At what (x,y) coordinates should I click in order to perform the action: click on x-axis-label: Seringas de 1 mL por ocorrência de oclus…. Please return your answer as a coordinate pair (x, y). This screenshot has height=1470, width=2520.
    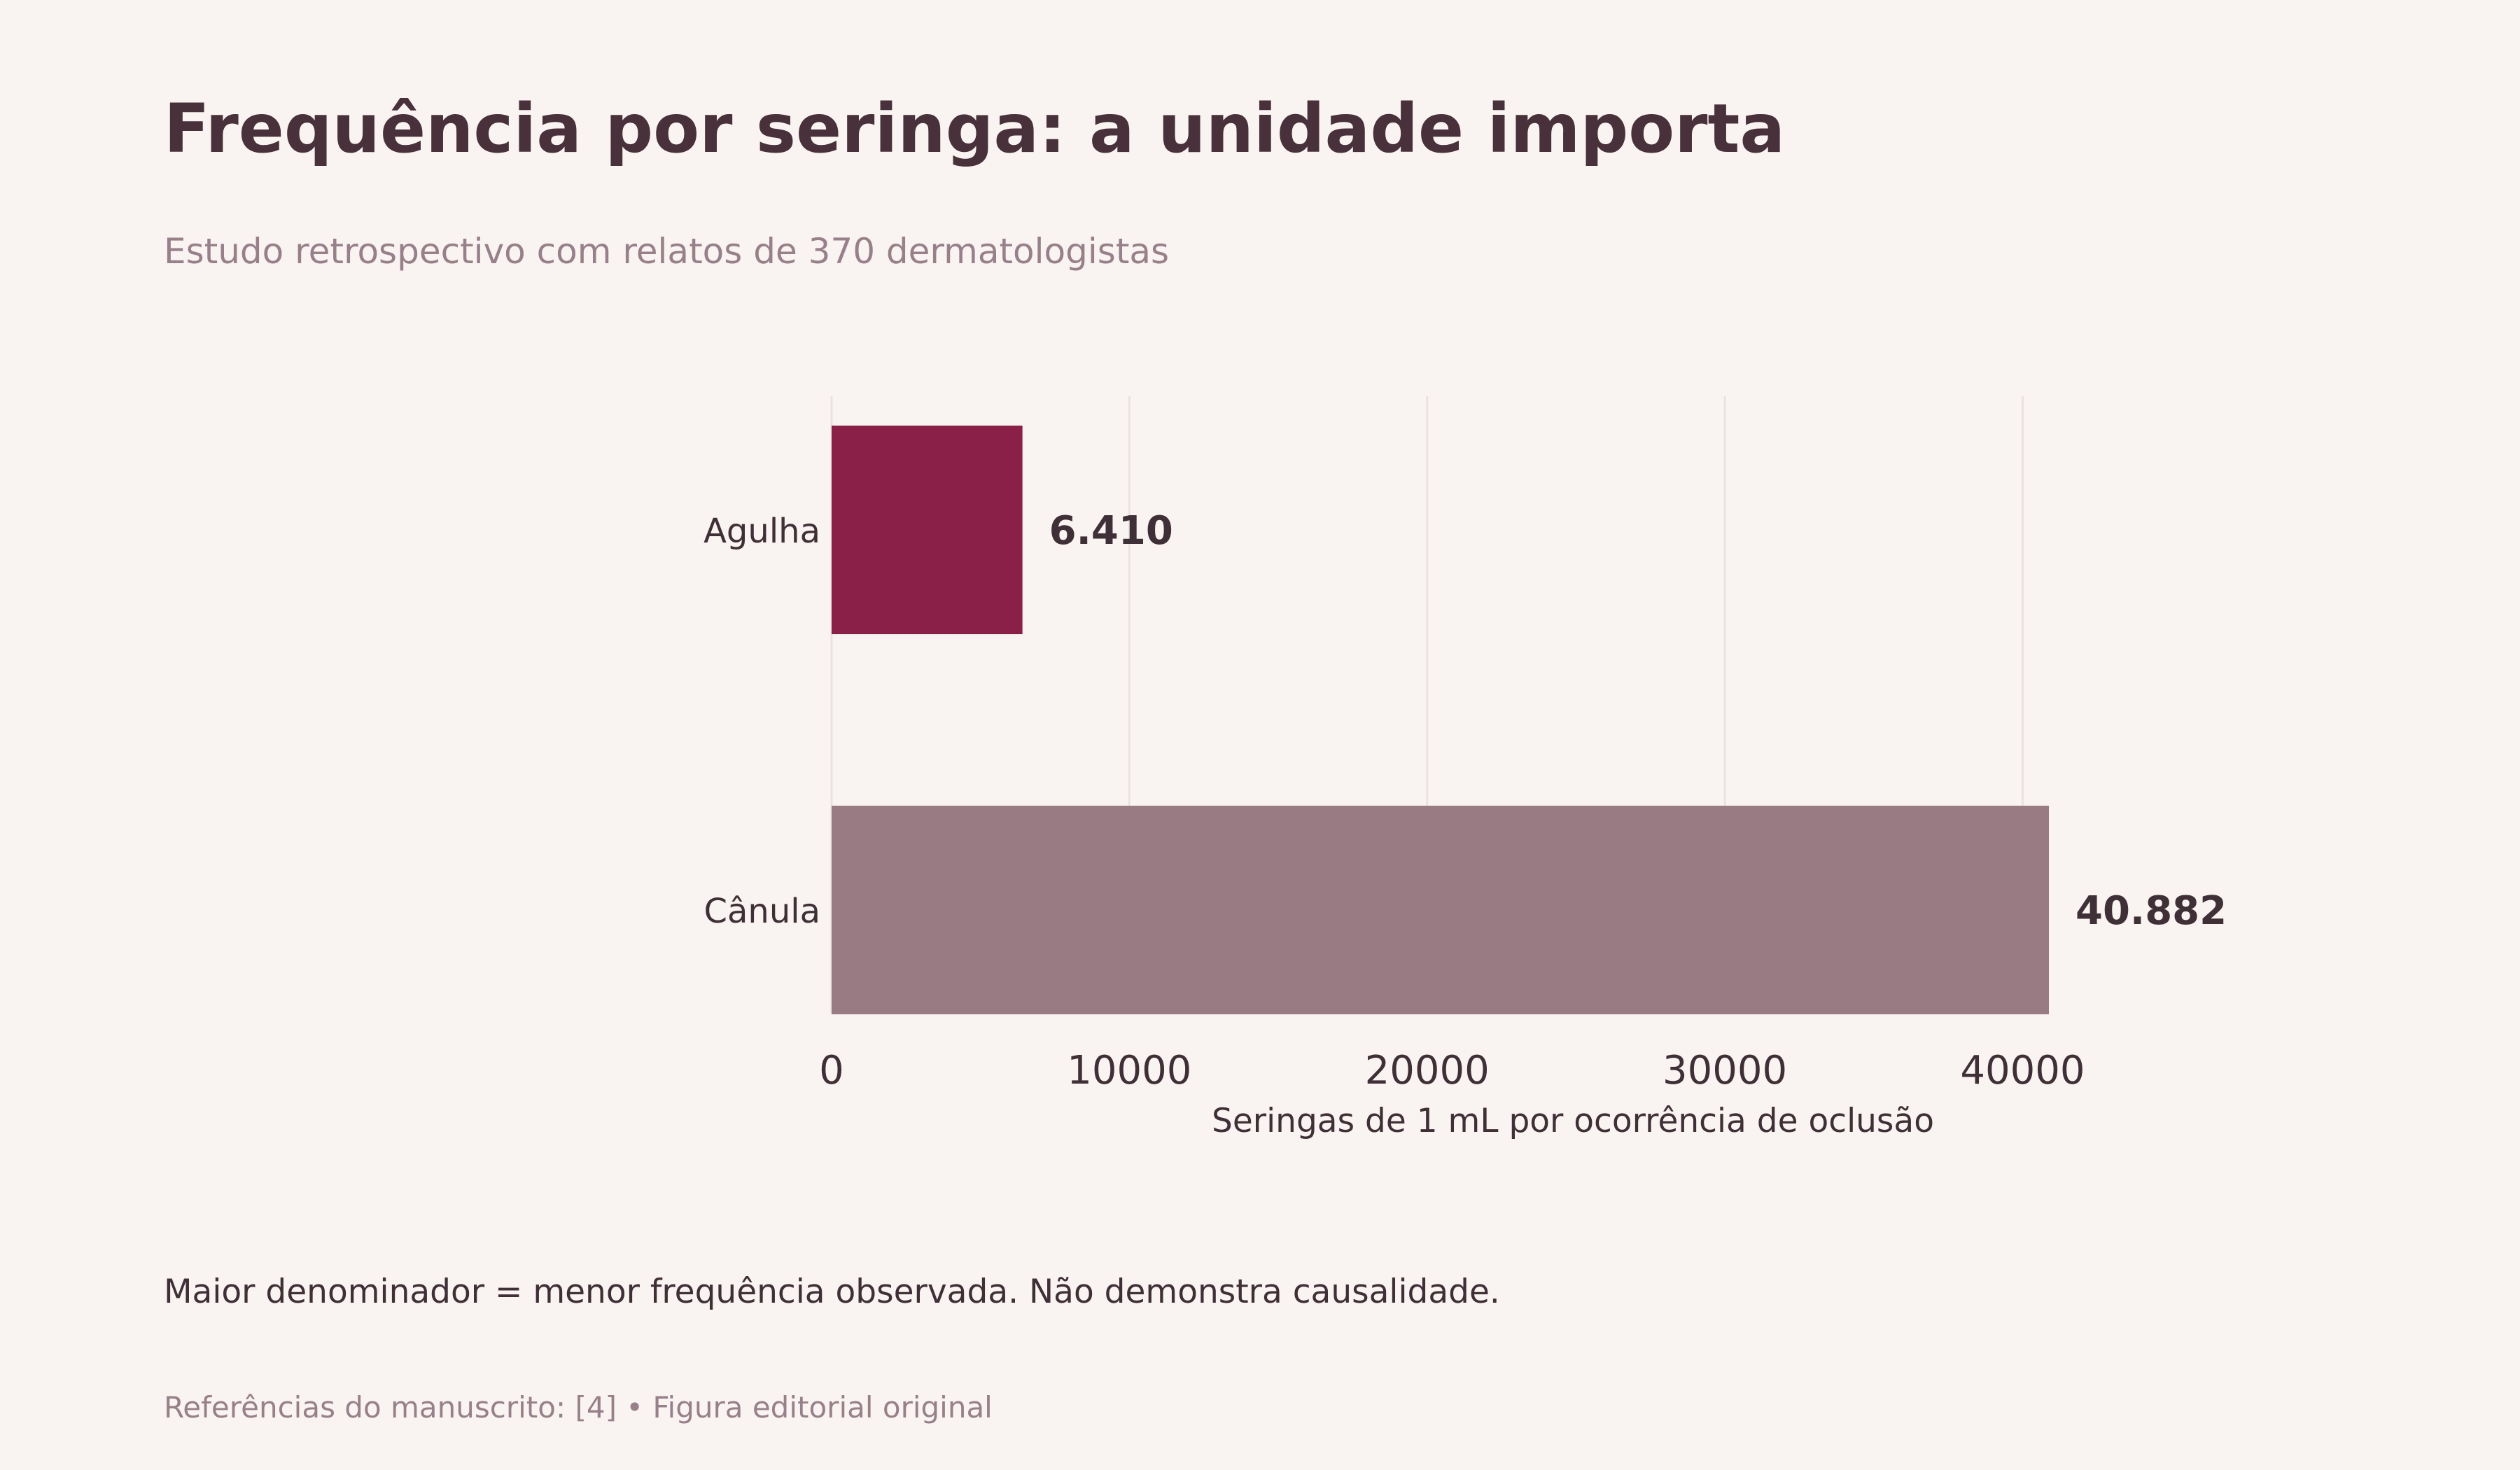
    Looking at the image, I should click on (1573, 1121).